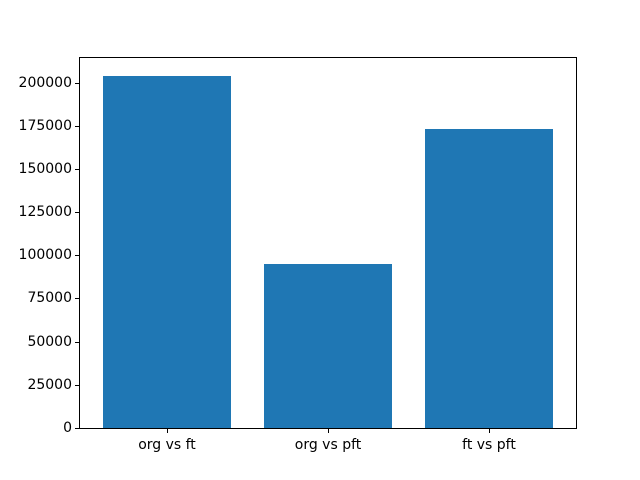  Describe the element at coordinates (45, 212) in the screenshot. I see `y-tick-label: 125000` at that location.